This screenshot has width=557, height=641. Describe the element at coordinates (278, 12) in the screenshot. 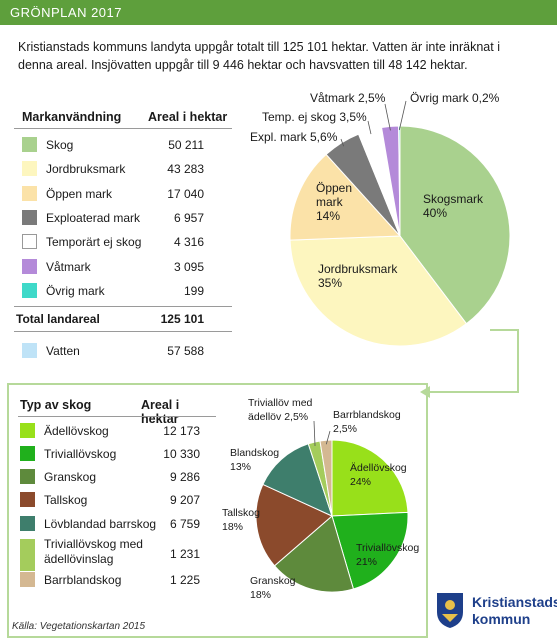

I see `header-bar: GRÖNPLAN 2017` at that location.